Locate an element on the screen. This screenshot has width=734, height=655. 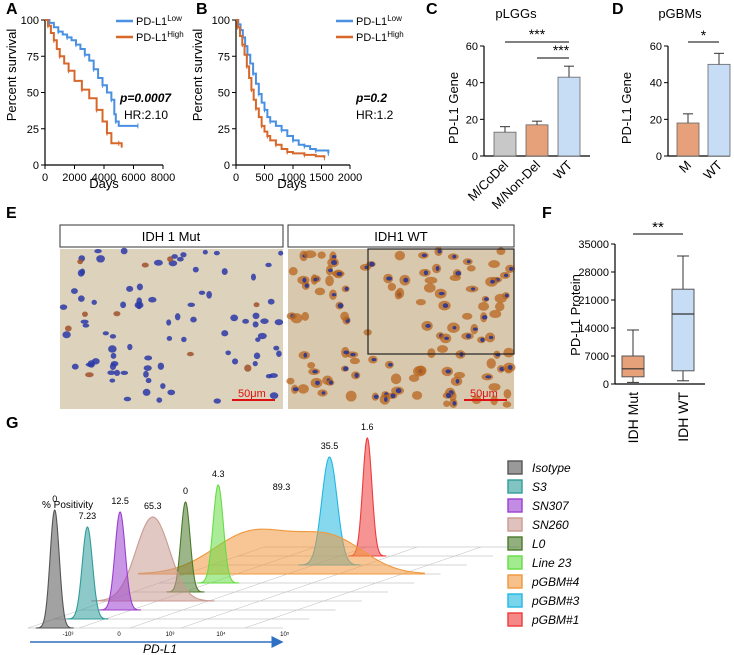
y-tick-label: 100 is located at coordinates (30, 21).